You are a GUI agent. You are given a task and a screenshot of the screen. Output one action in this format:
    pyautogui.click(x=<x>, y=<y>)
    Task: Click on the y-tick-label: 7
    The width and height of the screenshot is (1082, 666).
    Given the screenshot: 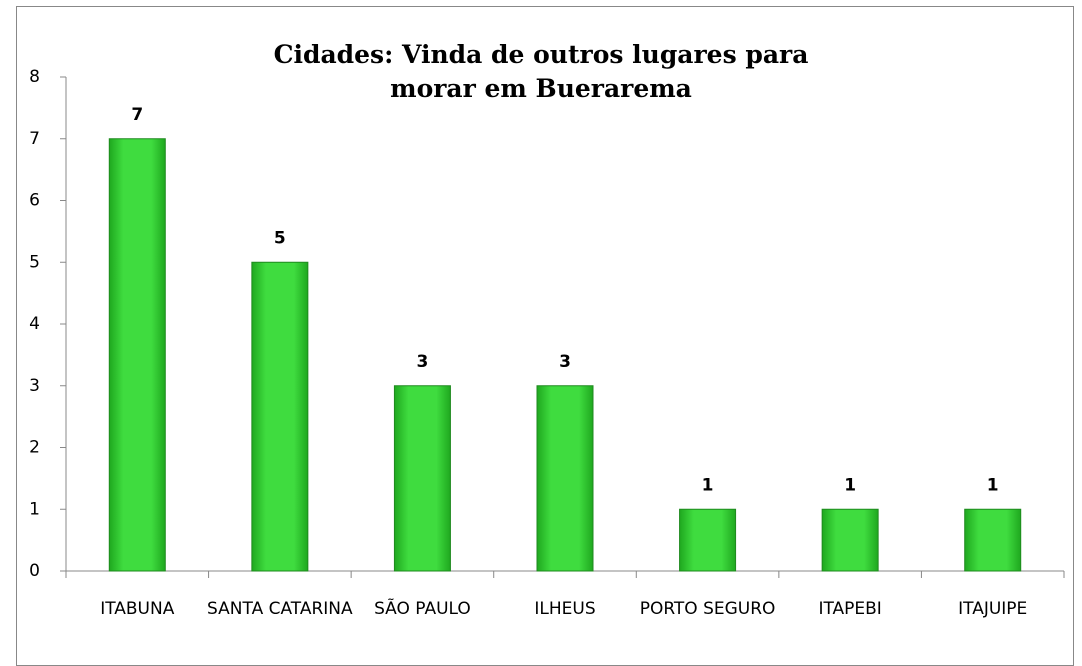 What is the action you would take?
    pyautogui.click(x=34, y=139)
    